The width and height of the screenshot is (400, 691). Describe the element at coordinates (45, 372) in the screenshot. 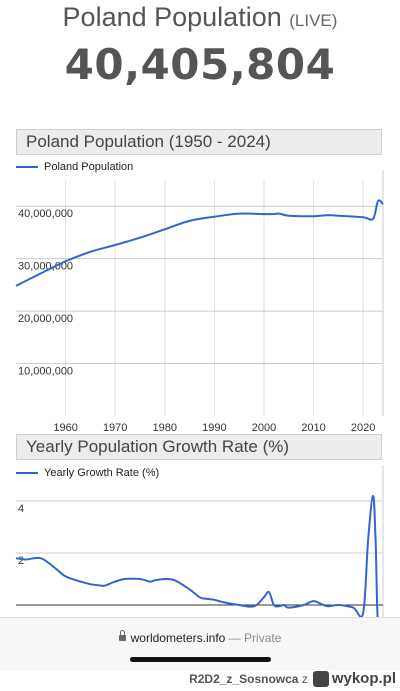

I see `y-tick-label: 10,000,000` at that location.